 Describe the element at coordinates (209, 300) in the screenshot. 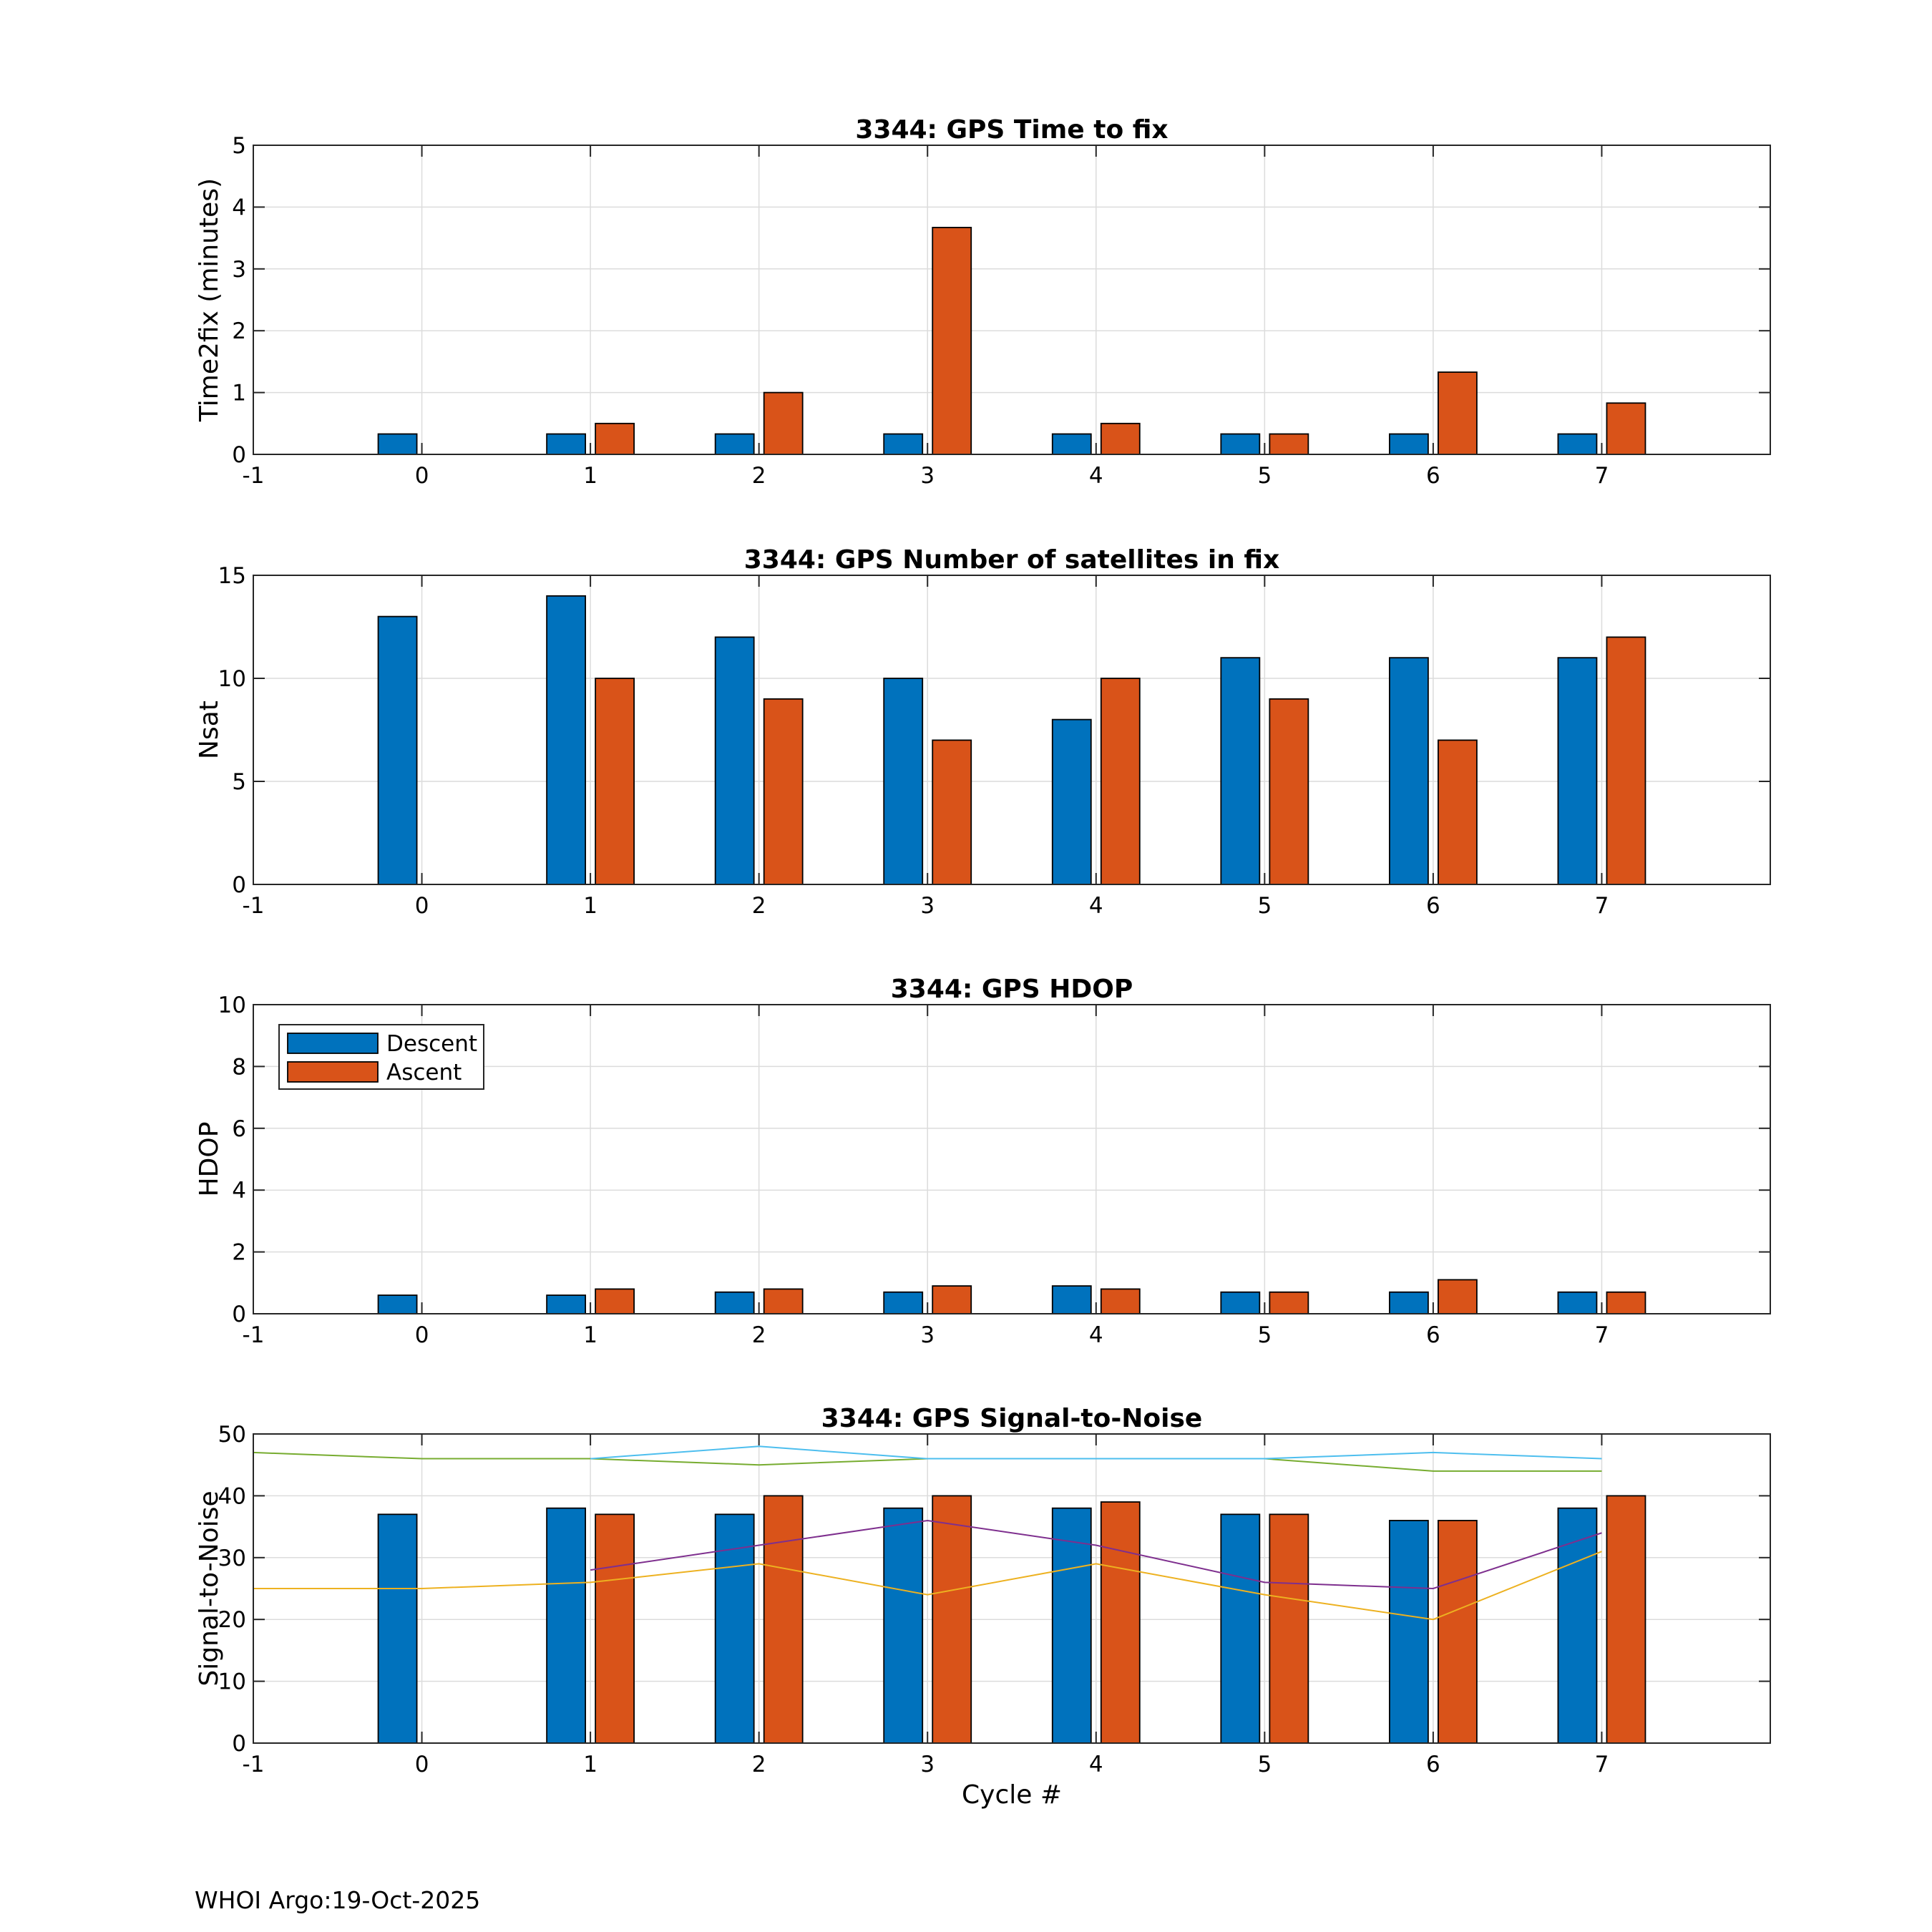

I see `y-axis-label: Time2fix (minutes)` at that location.